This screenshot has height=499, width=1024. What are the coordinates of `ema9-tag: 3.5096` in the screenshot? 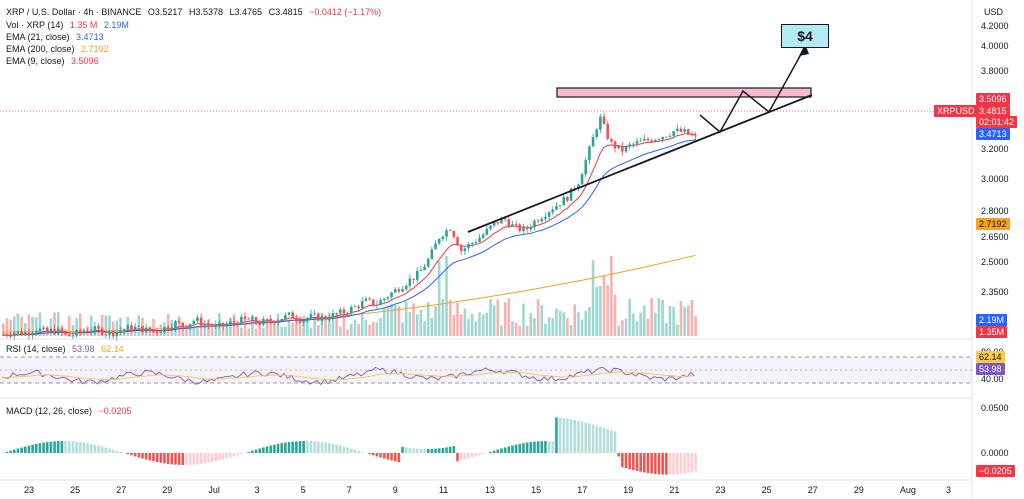 It's located at (993, 99).